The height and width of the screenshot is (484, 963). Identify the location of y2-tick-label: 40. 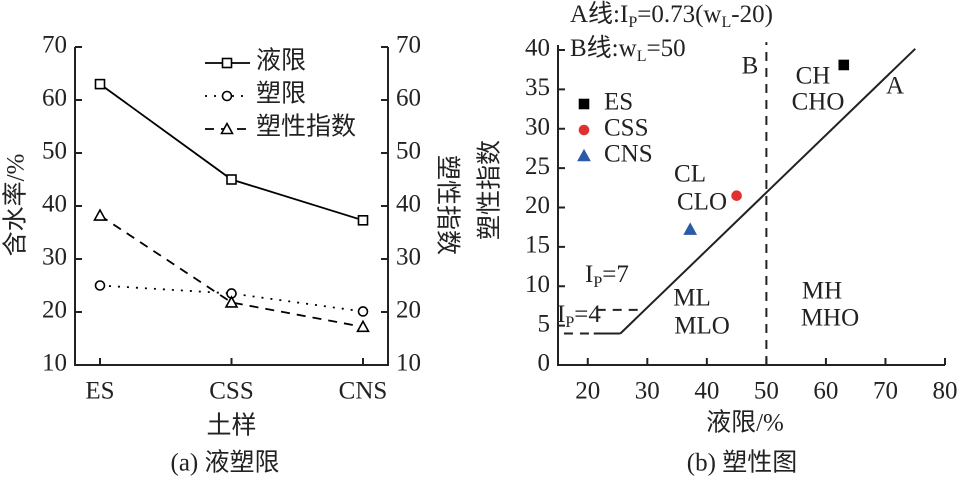
(408, 204).